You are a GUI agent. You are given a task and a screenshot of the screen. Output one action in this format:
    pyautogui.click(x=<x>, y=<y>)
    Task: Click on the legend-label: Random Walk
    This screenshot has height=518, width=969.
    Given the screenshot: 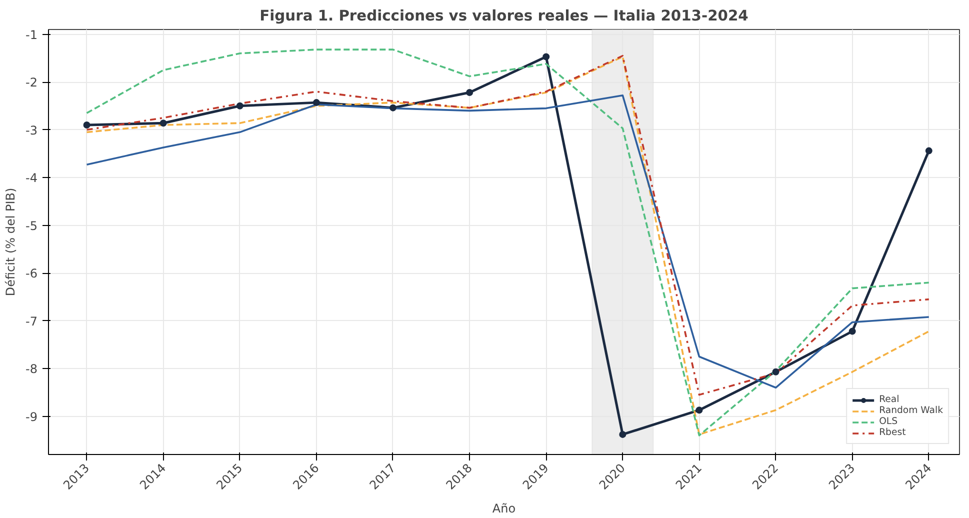 What is the action you would take?
    pyautogui.click(x=911, y=410)
    